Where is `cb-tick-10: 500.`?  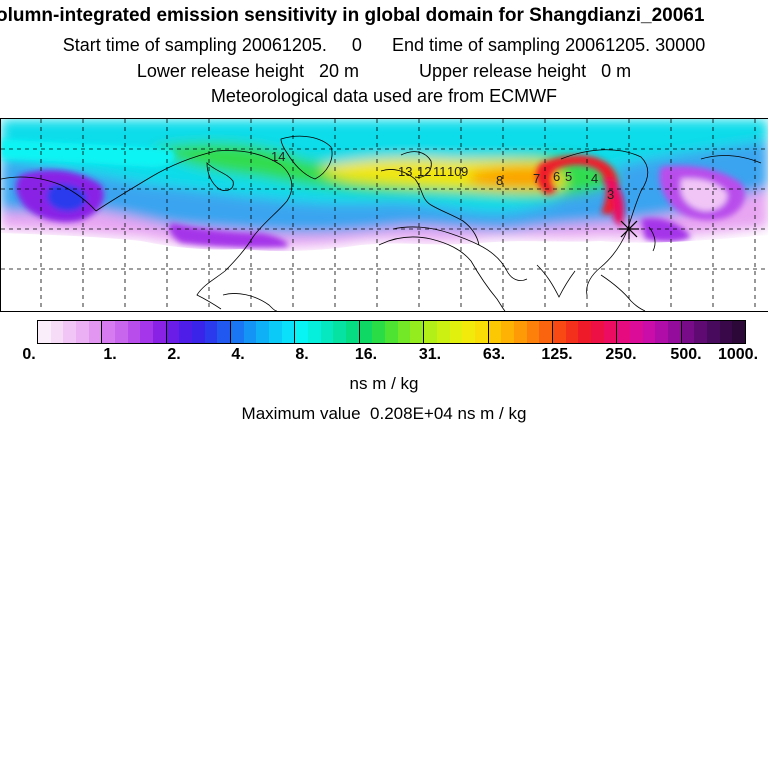 cb-tick-10: 500. is located at coordinates (686, 354).